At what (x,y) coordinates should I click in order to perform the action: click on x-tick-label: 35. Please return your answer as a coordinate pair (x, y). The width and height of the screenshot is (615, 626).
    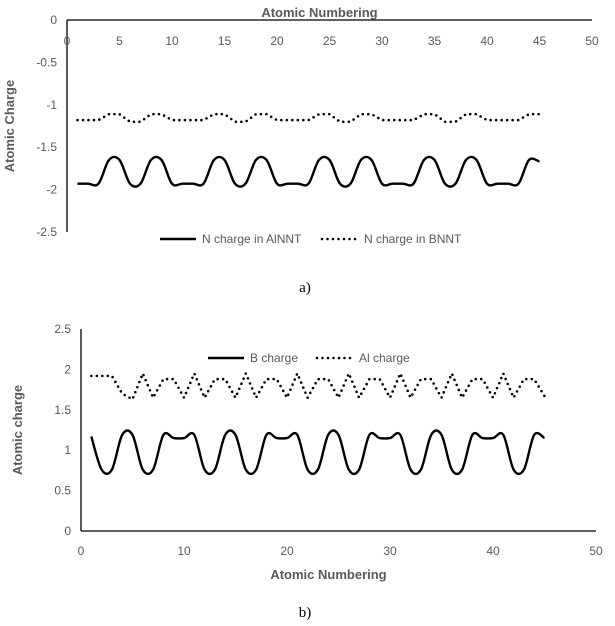
    Looking at the image, I should click on (435, 41).